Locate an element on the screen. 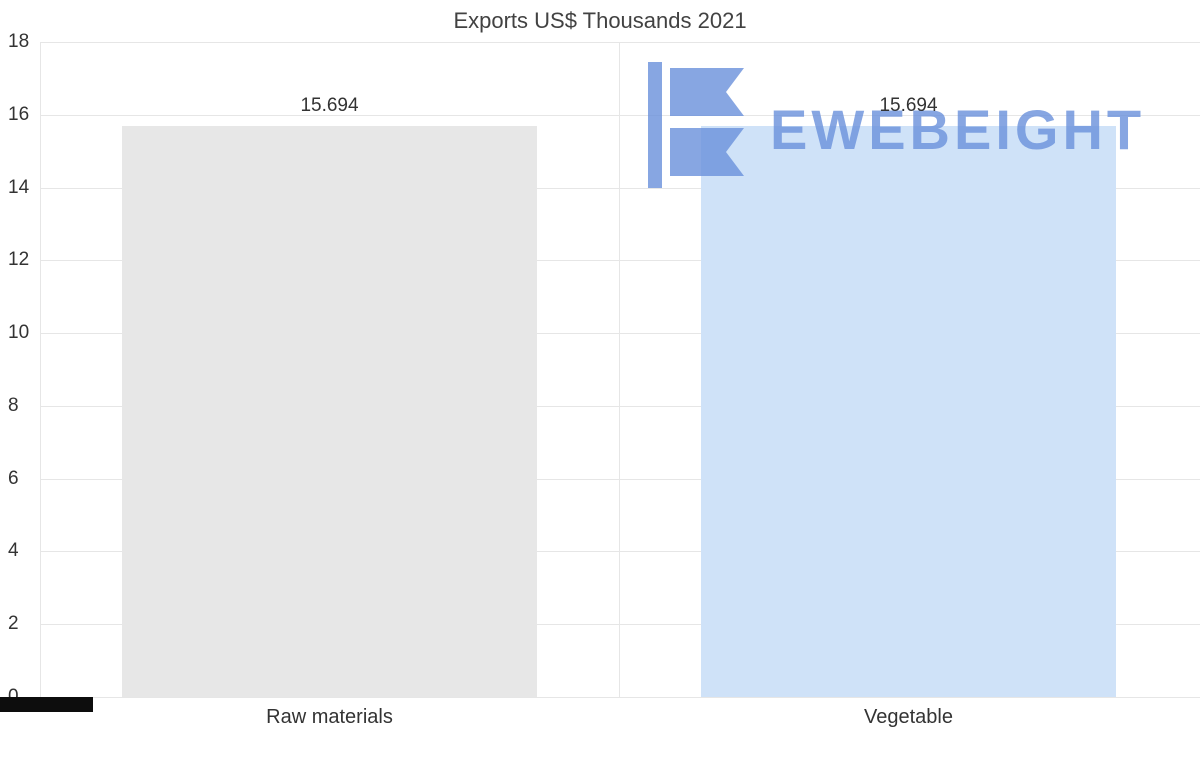 This screenshot has height=763, width=1200. x-axis-category-label: Vegetable is located at coordinates (908, 717).